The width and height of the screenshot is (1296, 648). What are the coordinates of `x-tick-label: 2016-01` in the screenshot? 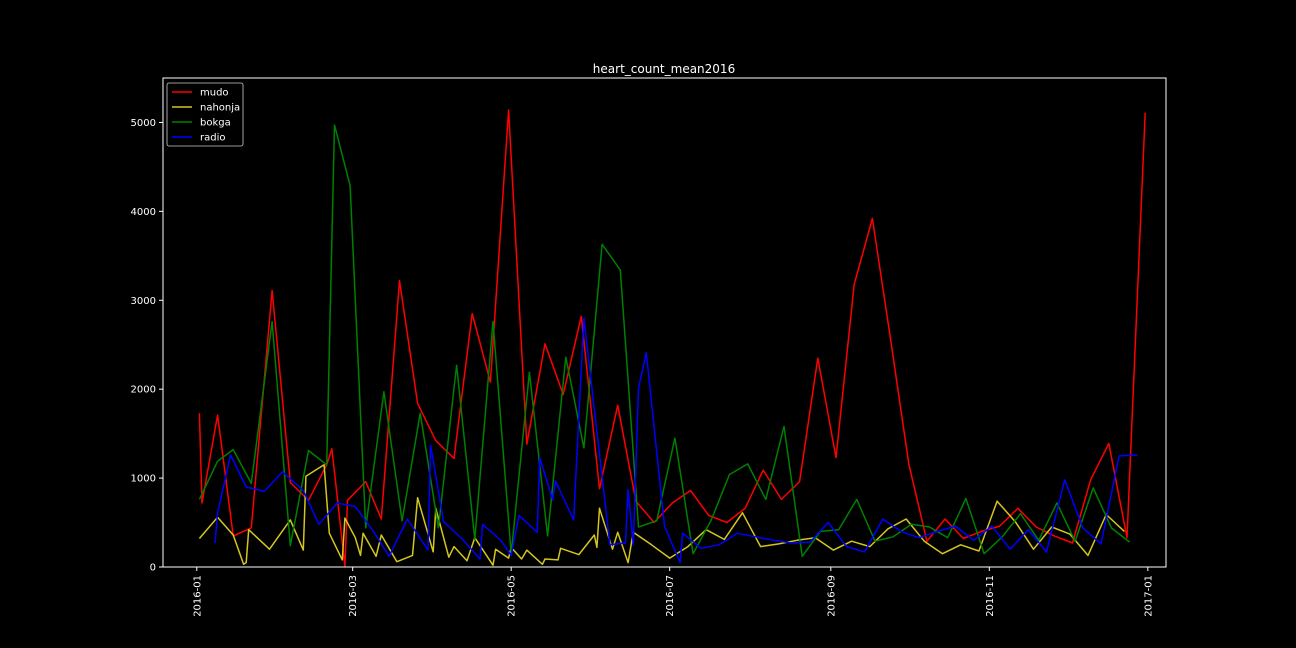 It's located at (197, 596).